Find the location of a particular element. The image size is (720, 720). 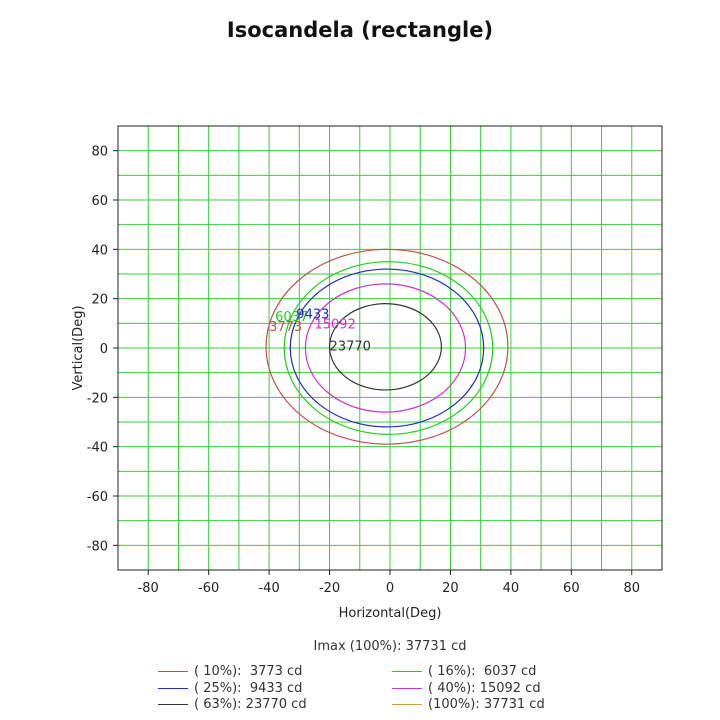

legend-label: (100%): 37731 cd is located at coordinates (486, 704).